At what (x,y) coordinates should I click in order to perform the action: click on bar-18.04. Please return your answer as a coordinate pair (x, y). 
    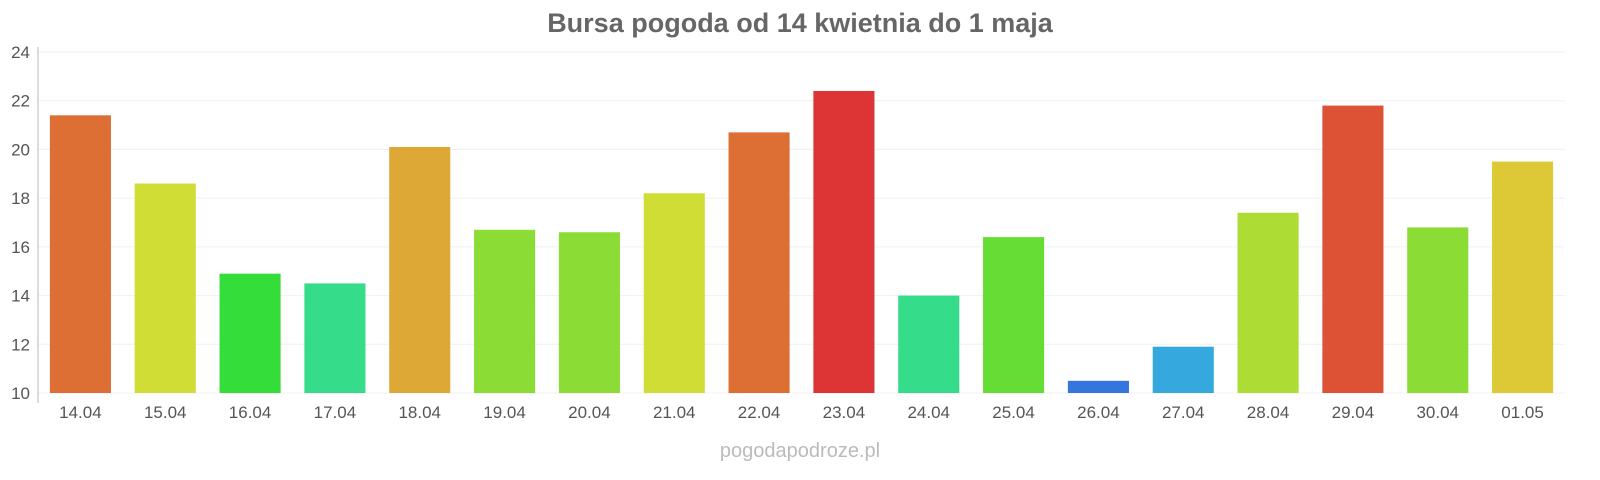
    Looking at the image, I should click on (420, 269).